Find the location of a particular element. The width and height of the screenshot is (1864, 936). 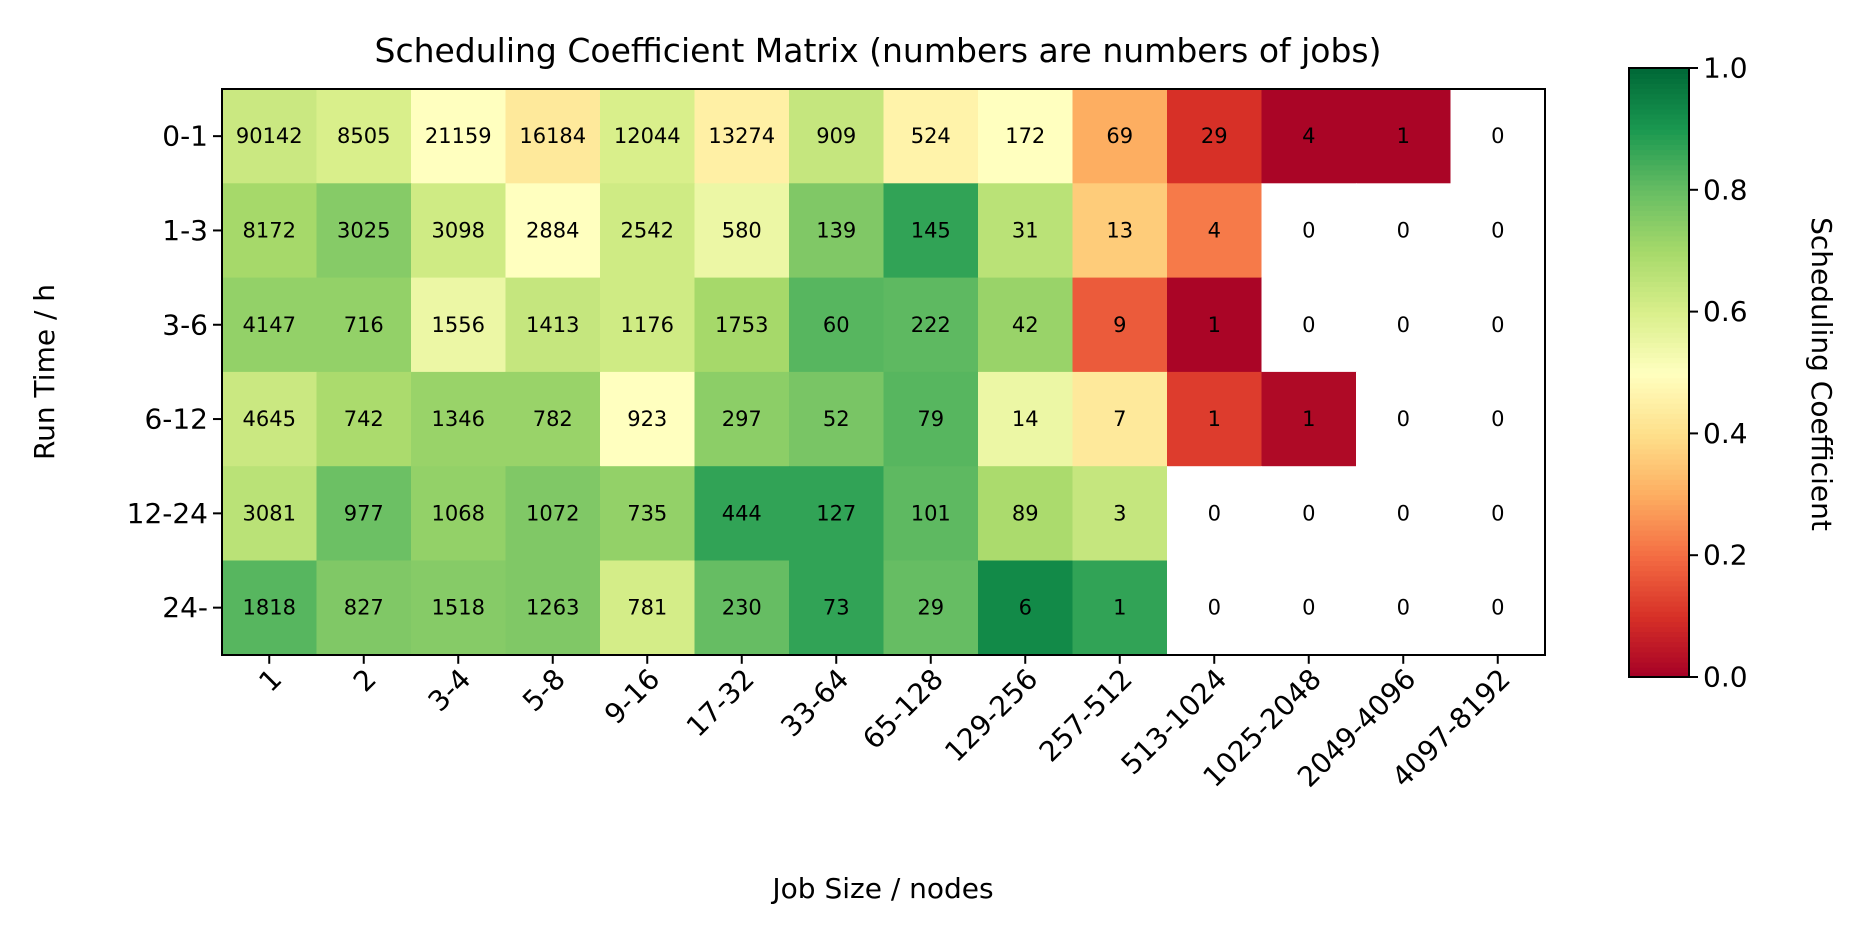

cell-value-label: 444 is located at coordinates (742, 513).